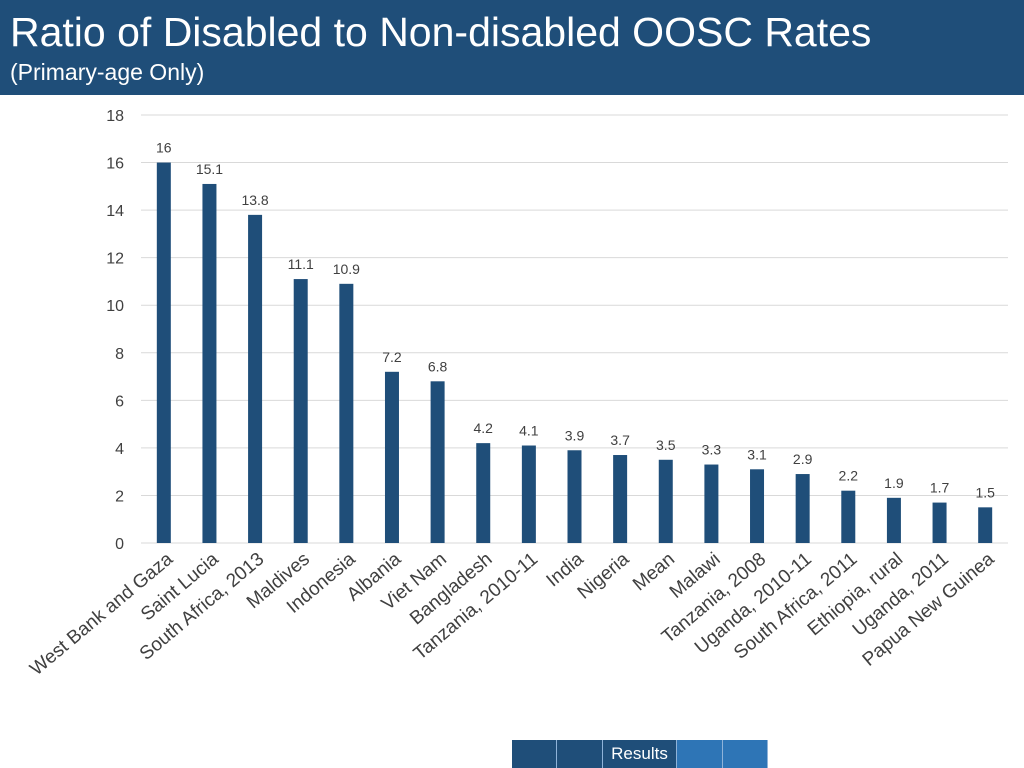 The width and height of the screenshot is (1024, 768). I want to click on y-tick-label: 6, so click(119, 401).